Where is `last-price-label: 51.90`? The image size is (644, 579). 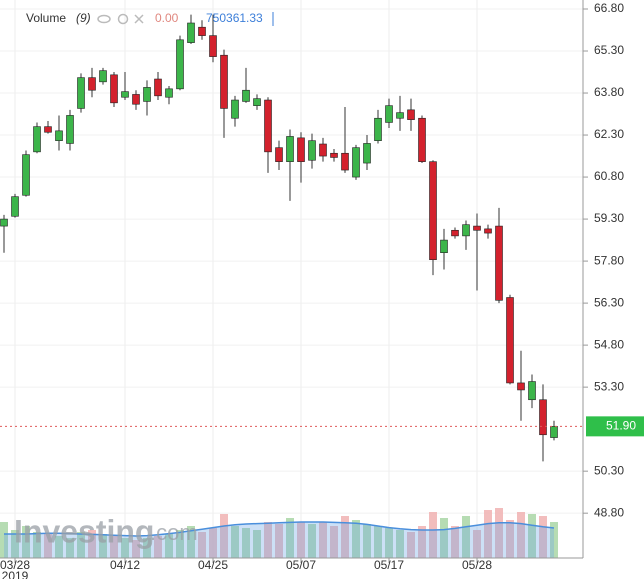
last-price-label: 51.90 is located at coordinates (621, 426).